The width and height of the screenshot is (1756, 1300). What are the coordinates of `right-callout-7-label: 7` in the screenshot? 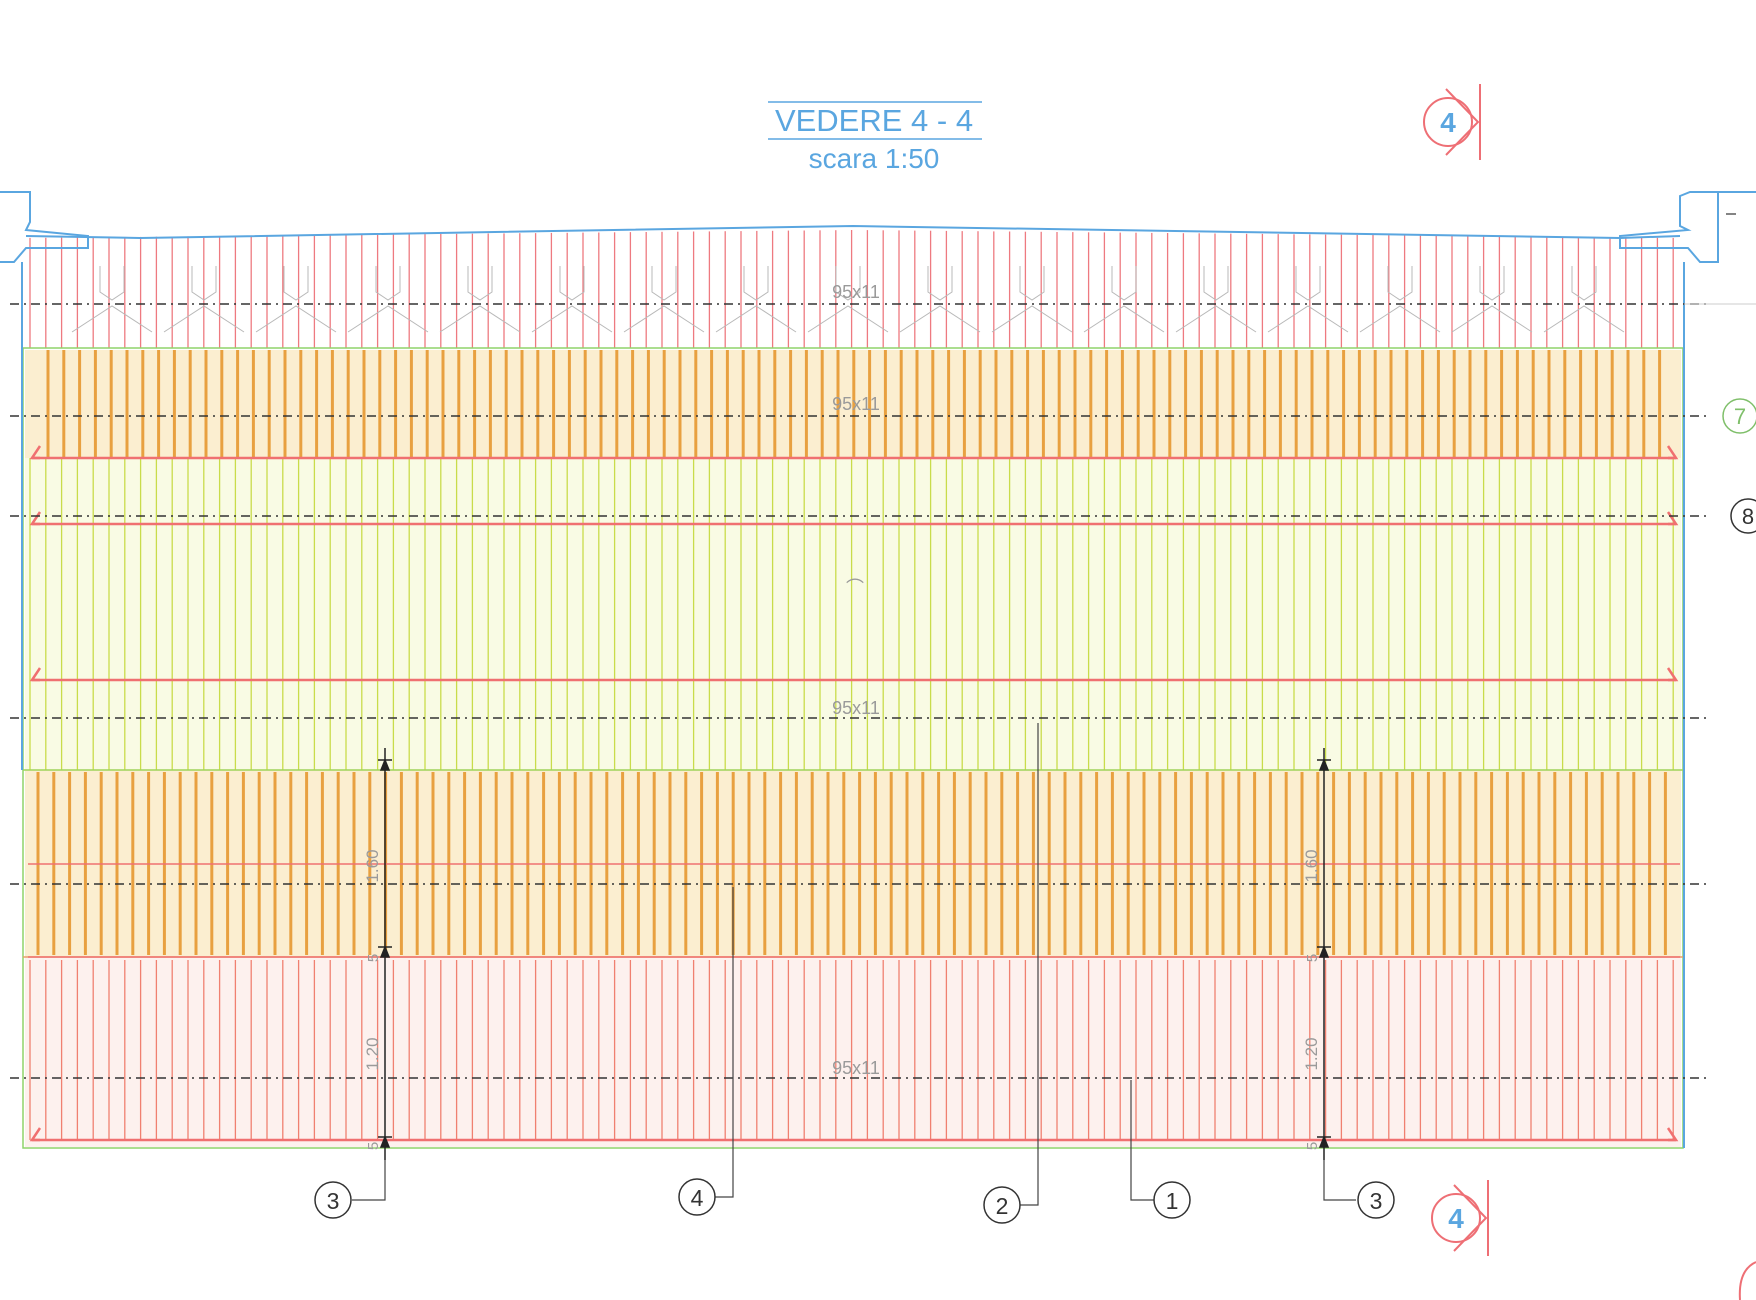 It's located at (1740, 416).